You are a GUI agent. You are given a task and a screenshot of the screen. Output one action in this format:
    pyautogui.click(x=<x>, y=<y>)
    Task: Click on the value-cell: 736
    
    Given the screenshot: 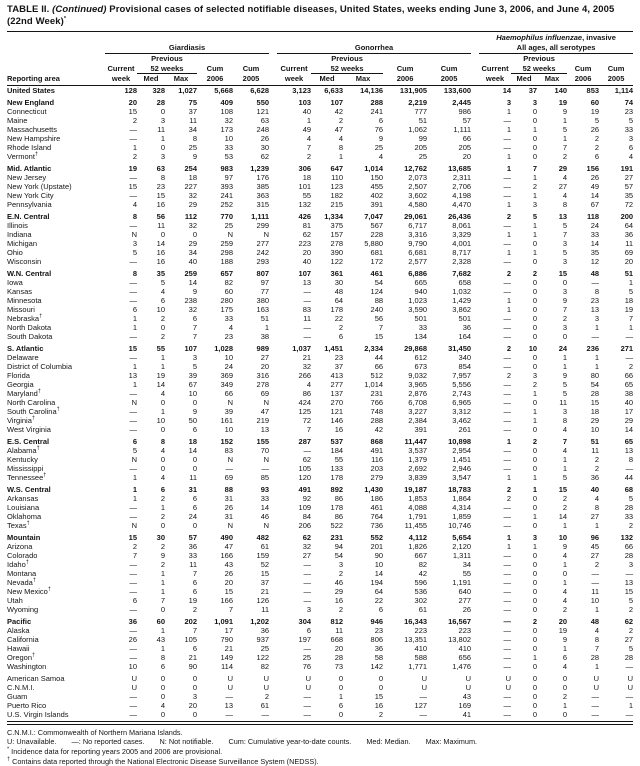 What is the action you would take?
    pyautogui.click(x=377, y=525)
    